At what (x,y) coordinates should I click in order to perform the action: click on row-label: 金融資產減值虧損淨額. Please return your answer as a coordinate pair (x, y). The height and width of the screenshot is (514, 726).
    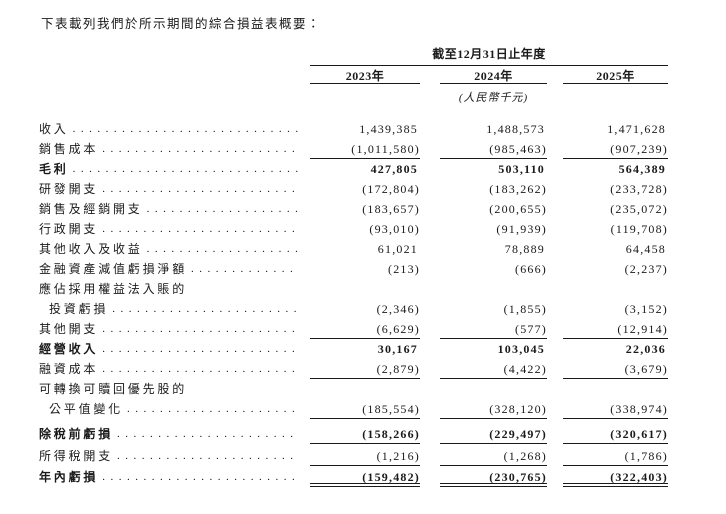
    Looking at the image, I should click on (113, 269).